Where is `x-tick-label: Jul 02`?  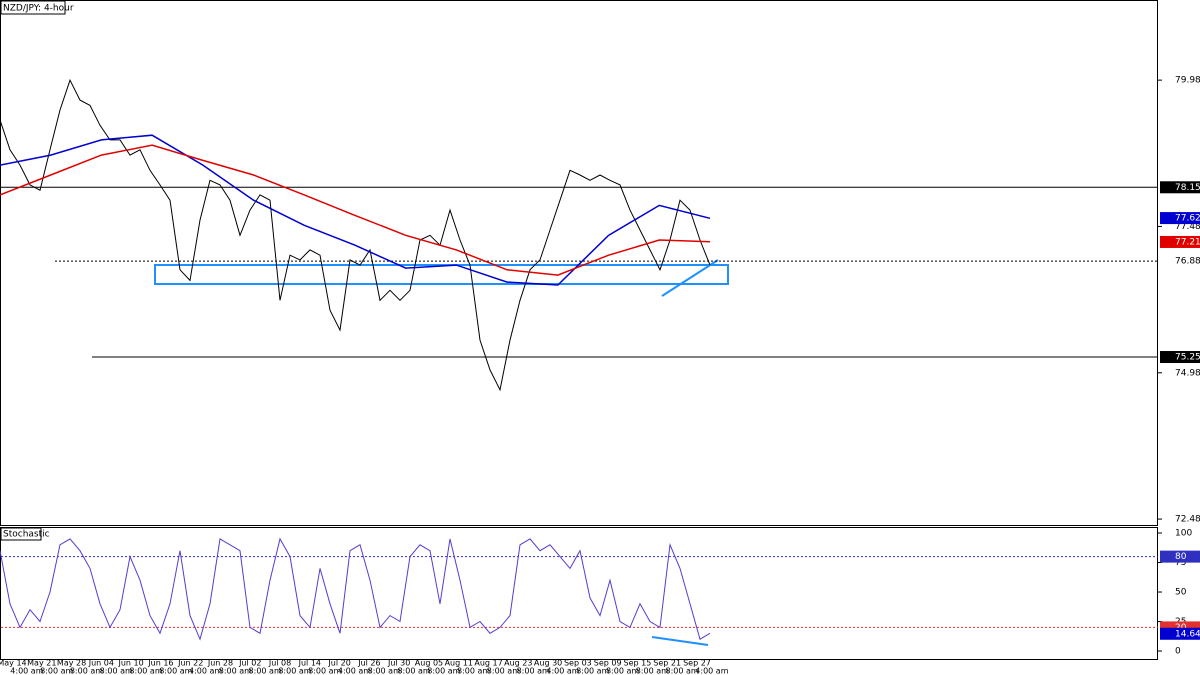
x-tick-label: Jul 02 is located at coordinates (249, 663).